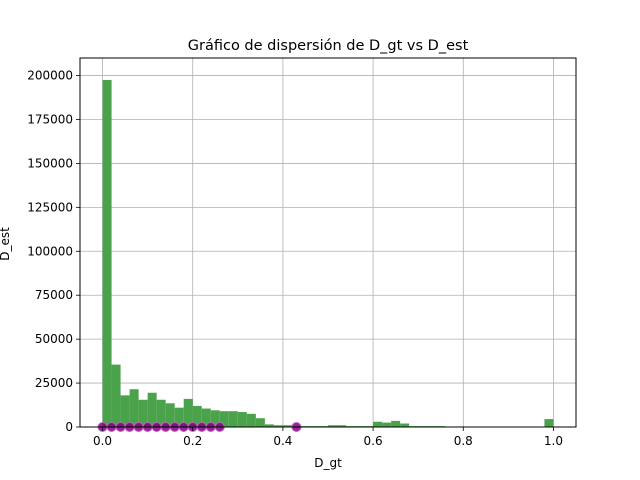 The image size is (640, 480). Describe the element at coordinates (54, 383) in the screenshot. I see `y-tick-label: 25000` at that location.